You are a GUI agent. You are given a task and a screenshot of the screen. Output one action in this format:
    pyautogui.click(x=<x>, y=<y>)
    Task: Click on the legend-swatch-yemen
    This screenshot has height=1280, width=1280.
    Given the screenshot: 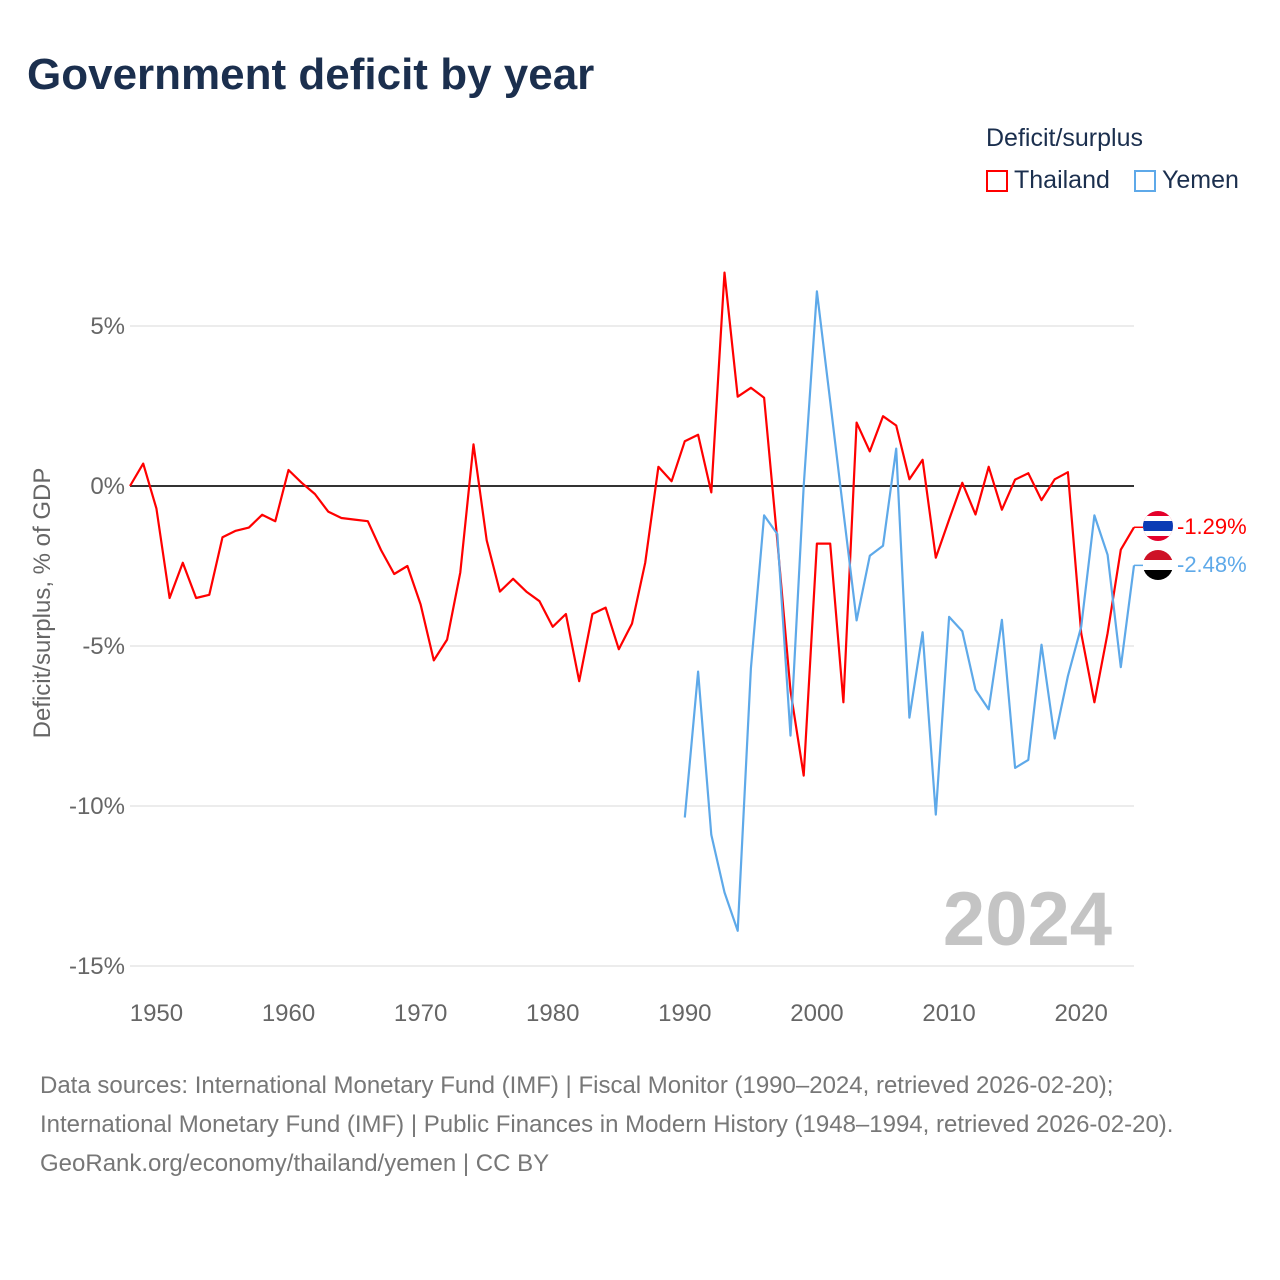 What is the action you would take?
    pyautogui.click(x=1145, y=180)
    